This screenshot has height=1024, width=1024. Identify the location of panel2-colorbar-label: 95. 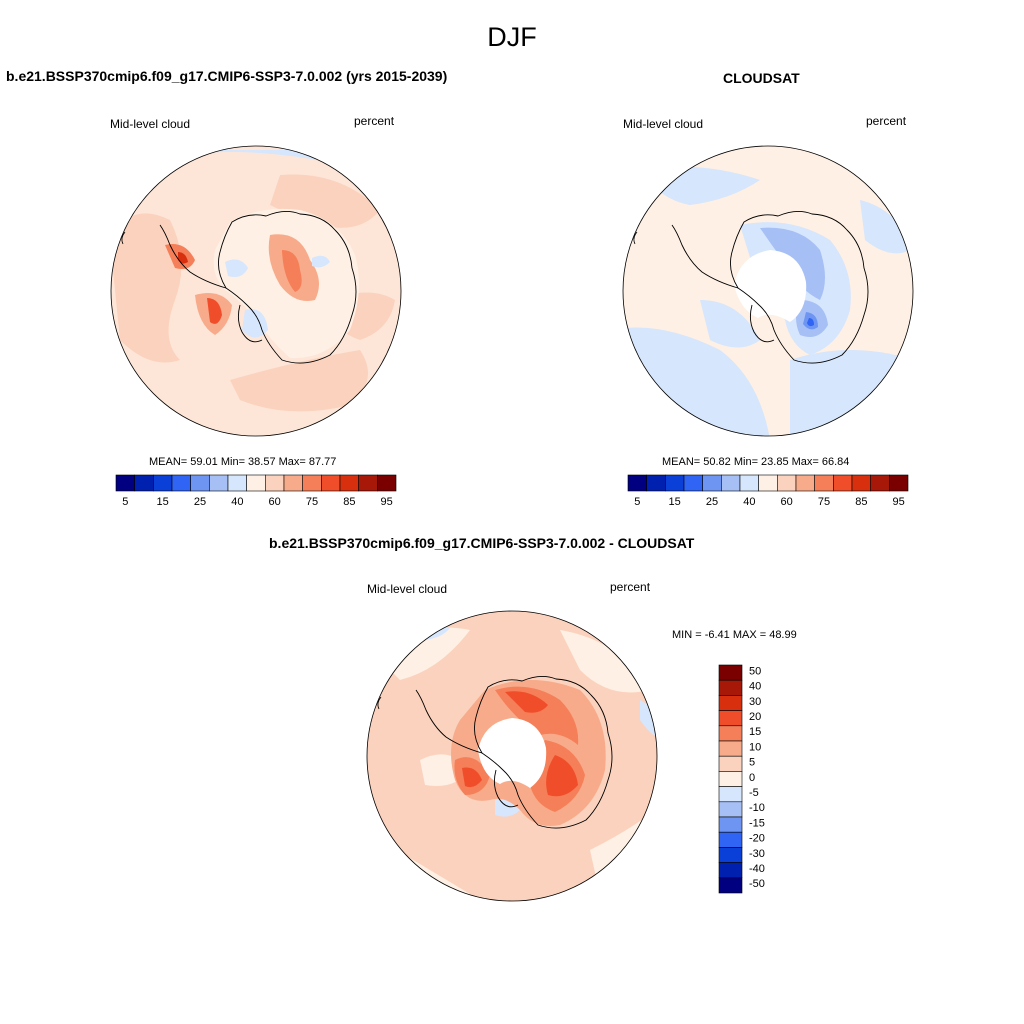
(899, 502).